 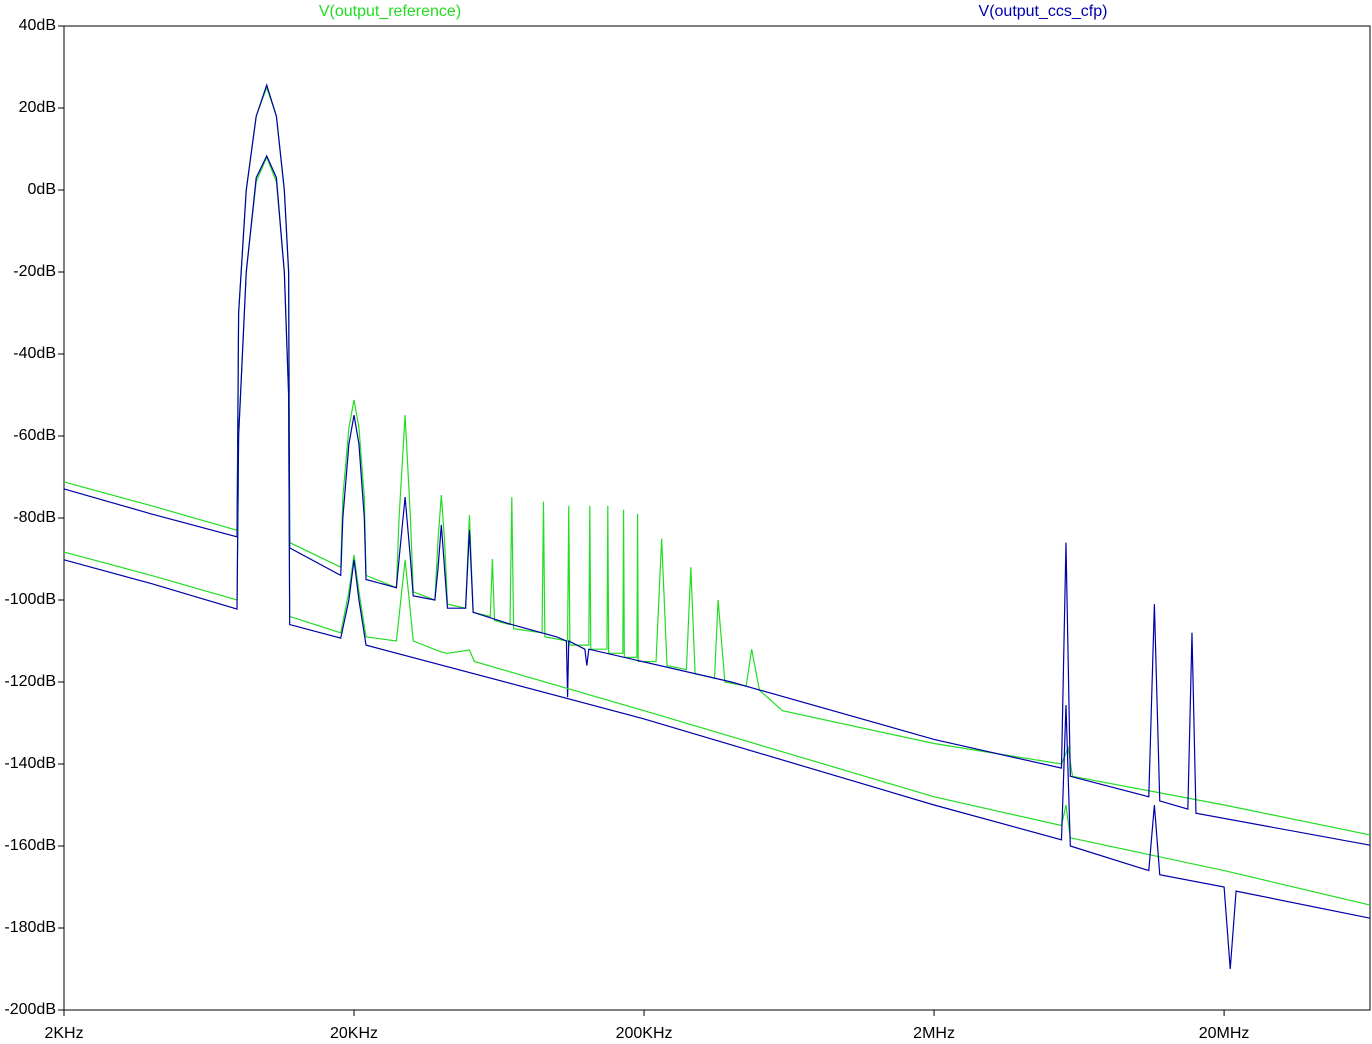 What do you see at coordinates (934, 1033) in the screenshot?
I see `x-tick-label: 2MHz` at bounding box center [934, 1033].